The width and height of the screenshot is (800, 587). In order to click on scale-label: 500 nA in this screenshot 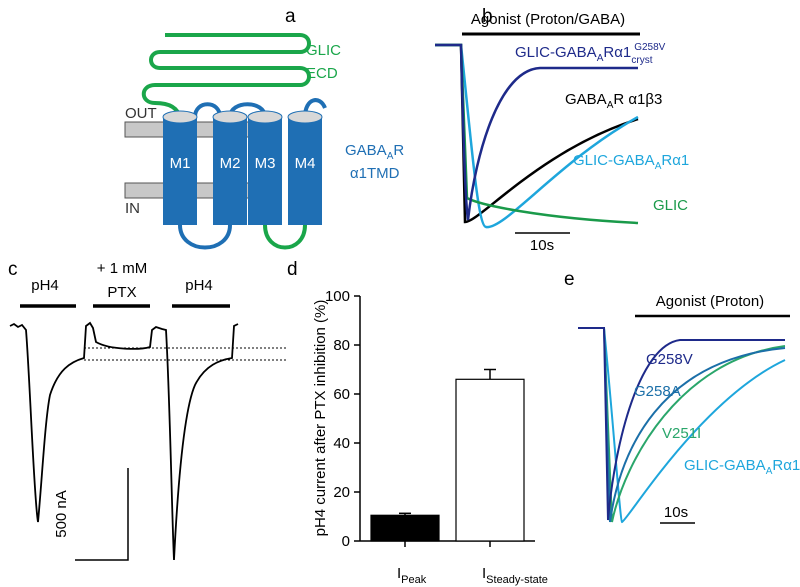, I will do `click(61, 514)`.